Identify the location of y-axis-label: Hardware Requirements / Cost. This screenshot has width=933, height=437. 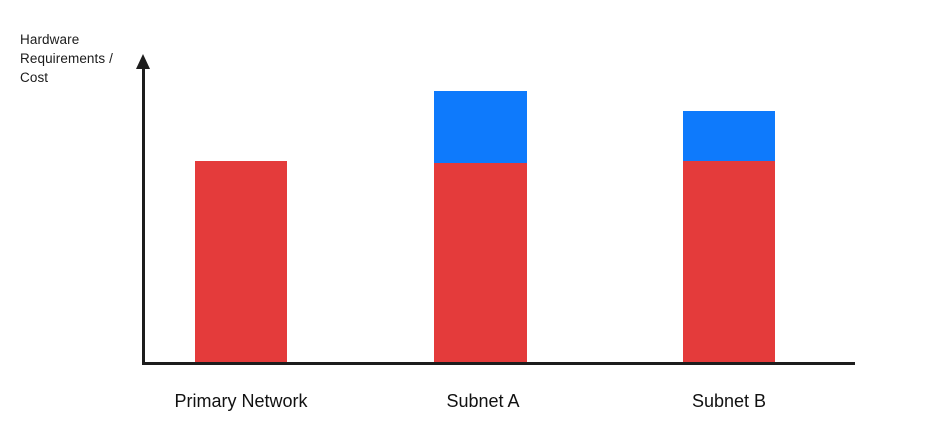
(66, 58).